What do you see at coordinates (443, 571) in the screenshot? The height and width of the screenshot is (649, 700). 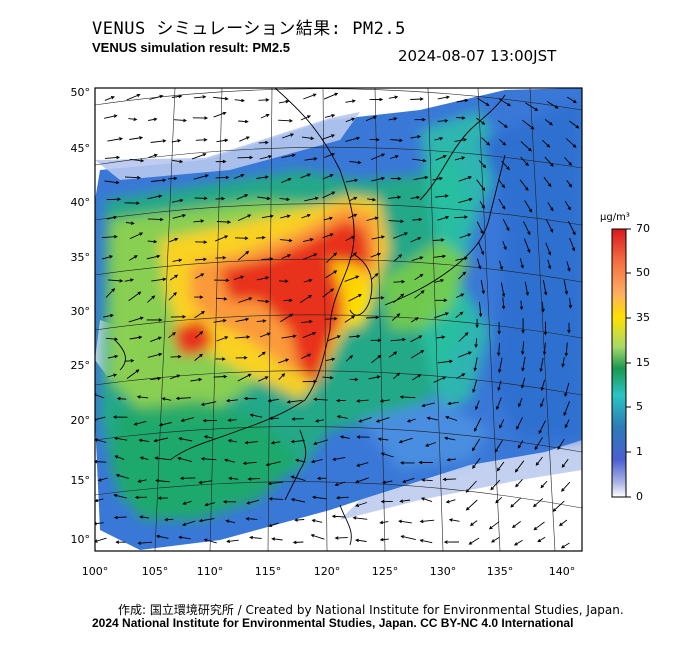 I see `longitude-label: 130°` at bounding box center [443, 571].